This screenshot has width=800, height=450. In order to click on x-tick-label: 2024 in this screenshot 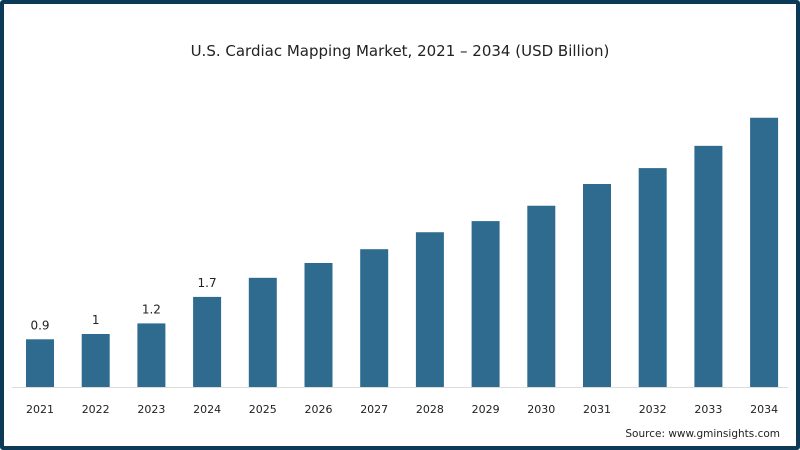, I will do `click(207, 409)`.